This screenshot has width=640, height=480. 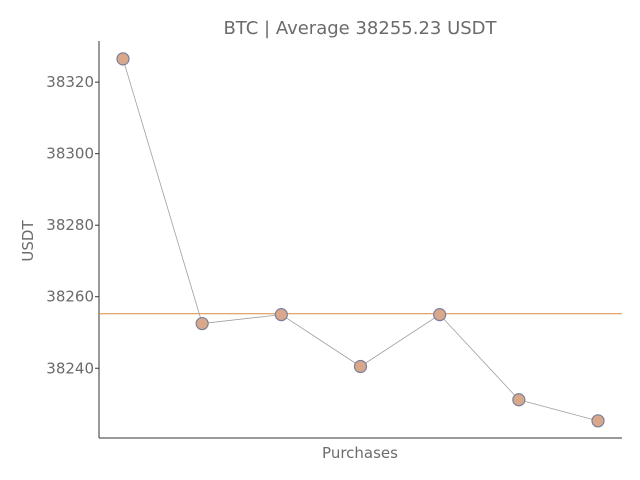 I want to click on y-ticks: 38240 38260 38280 38300 38320, so click(x=72, y=225).